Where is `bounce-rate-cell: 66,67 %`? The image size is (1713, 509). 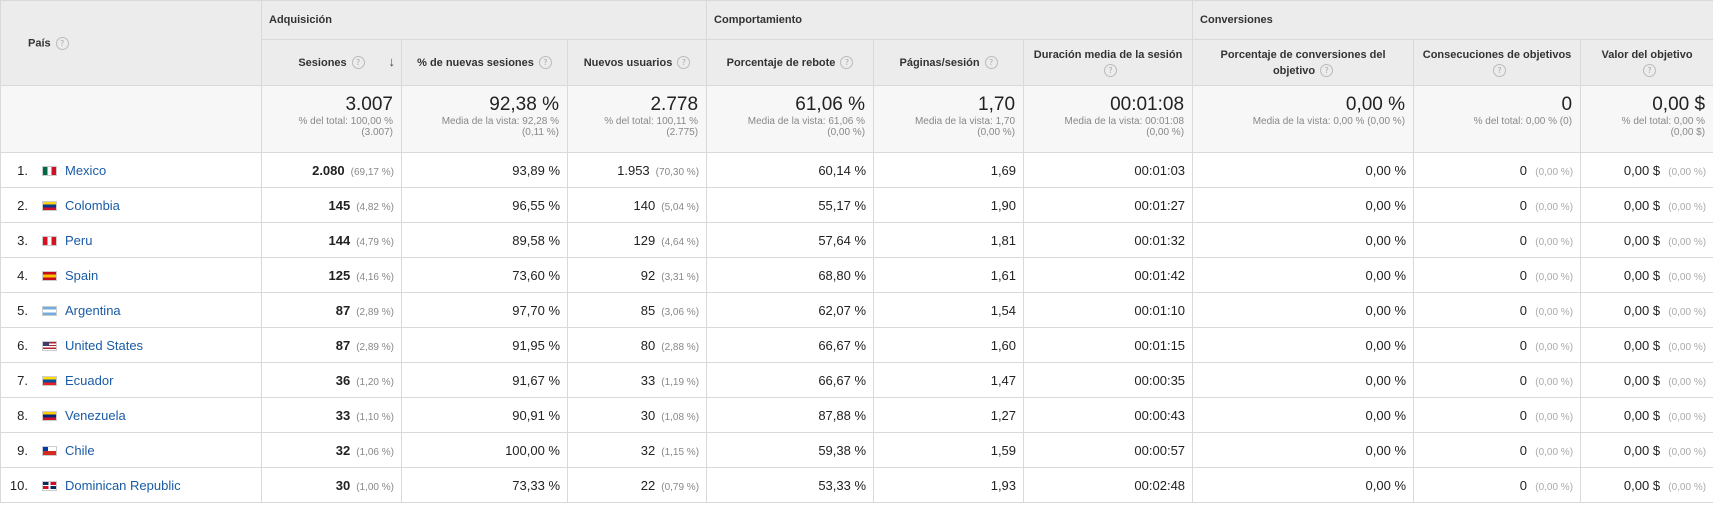 bounce-rate-cell: 66,67 % is located at coordinates (790, 380).